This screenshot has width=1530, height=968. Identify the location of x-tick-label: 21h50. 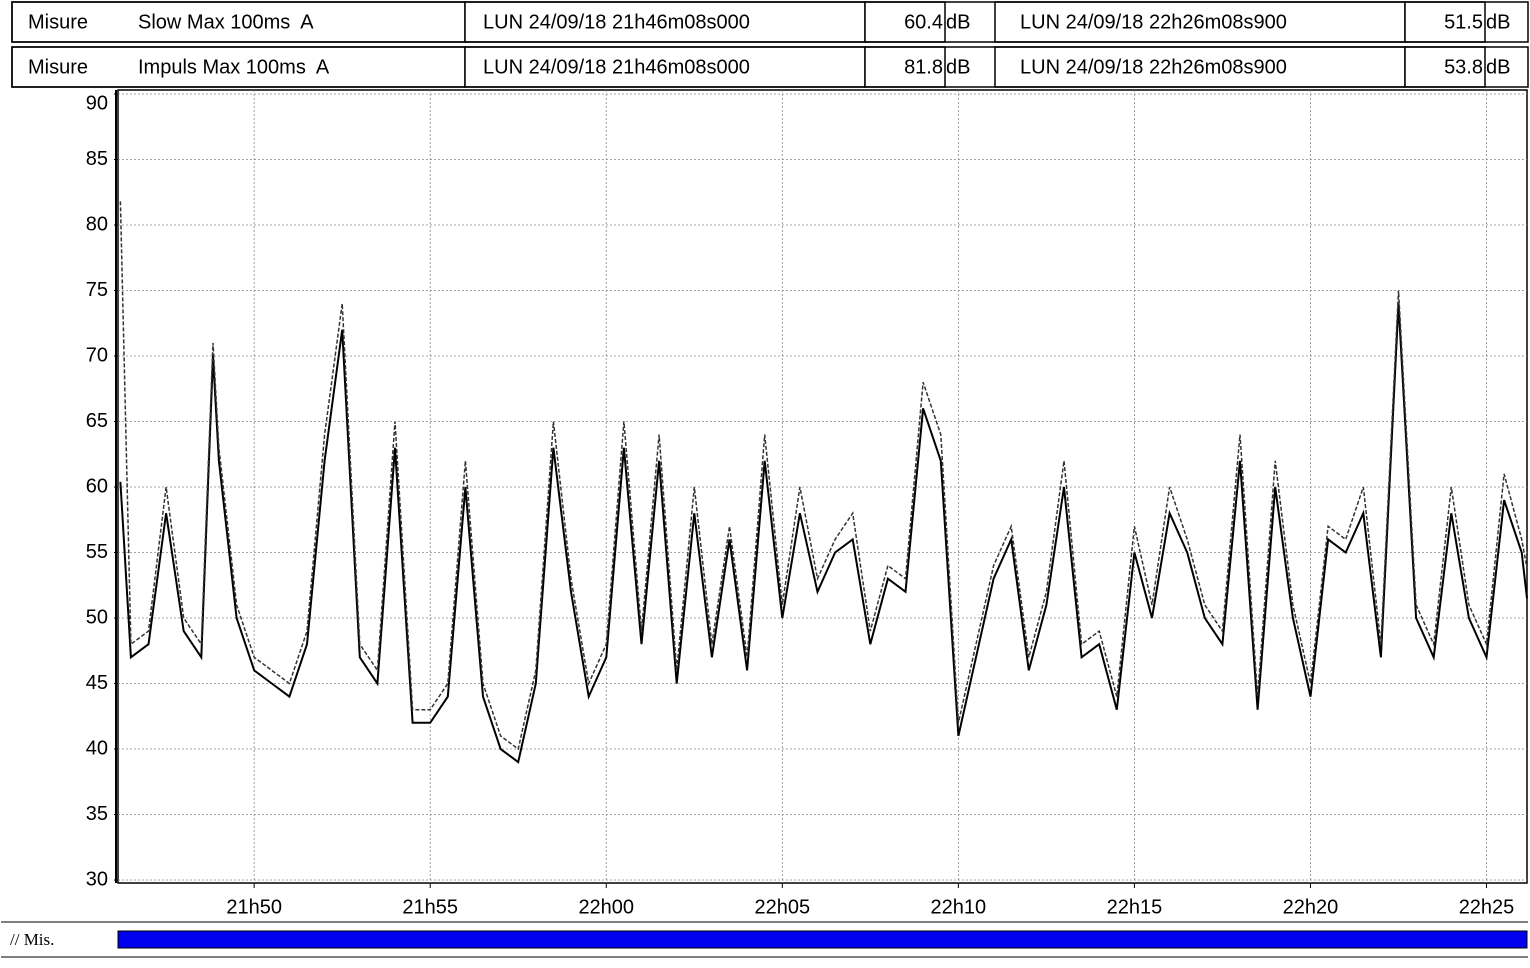
(254, 907).